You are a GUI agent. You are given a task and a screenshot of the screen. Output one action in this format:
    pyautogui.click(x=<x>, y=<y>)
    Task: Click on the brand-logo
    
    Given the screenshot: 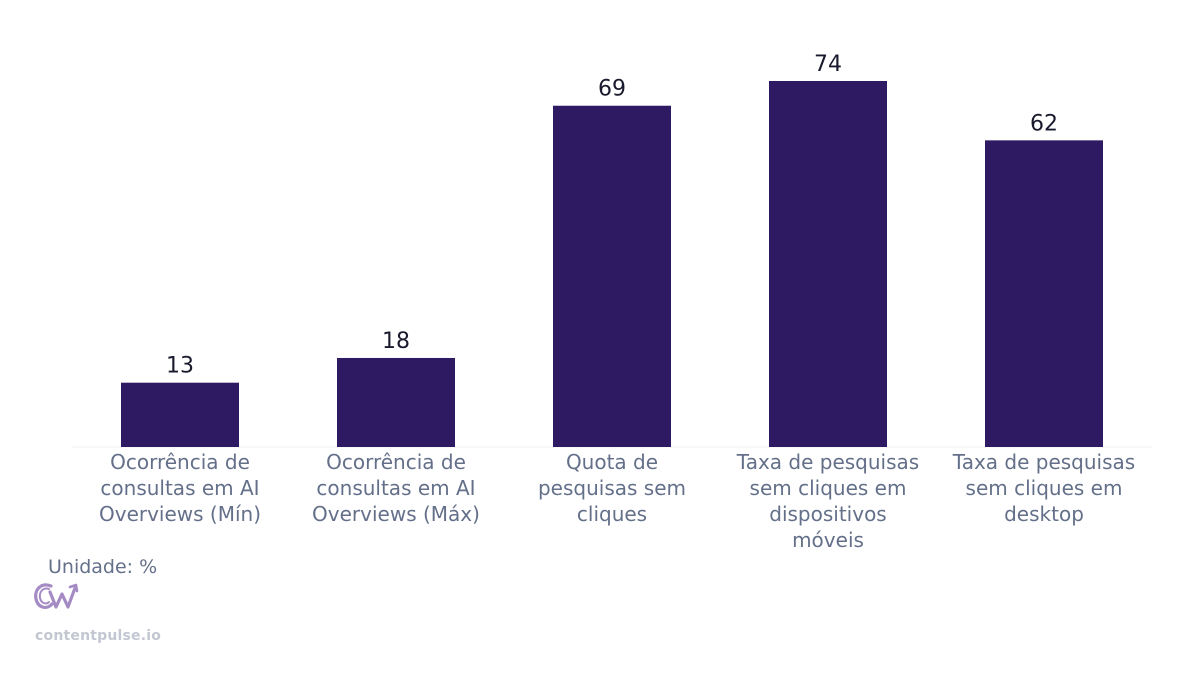 What is the action you would take?
    pyautogui.click(x=58, y=597)
    